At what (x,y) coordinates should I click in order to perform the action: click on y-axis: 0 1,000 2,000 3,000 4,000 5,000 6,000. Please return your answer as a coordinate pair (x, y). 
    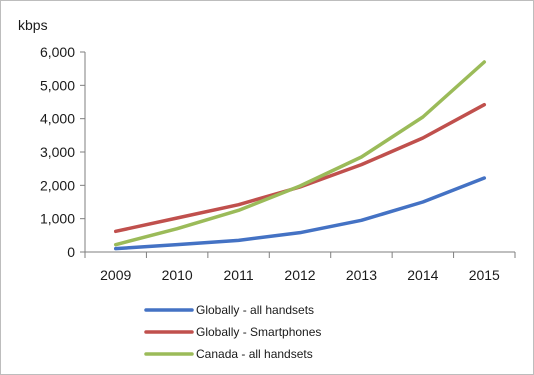
    Looking at the image, I should click on (63, 152).